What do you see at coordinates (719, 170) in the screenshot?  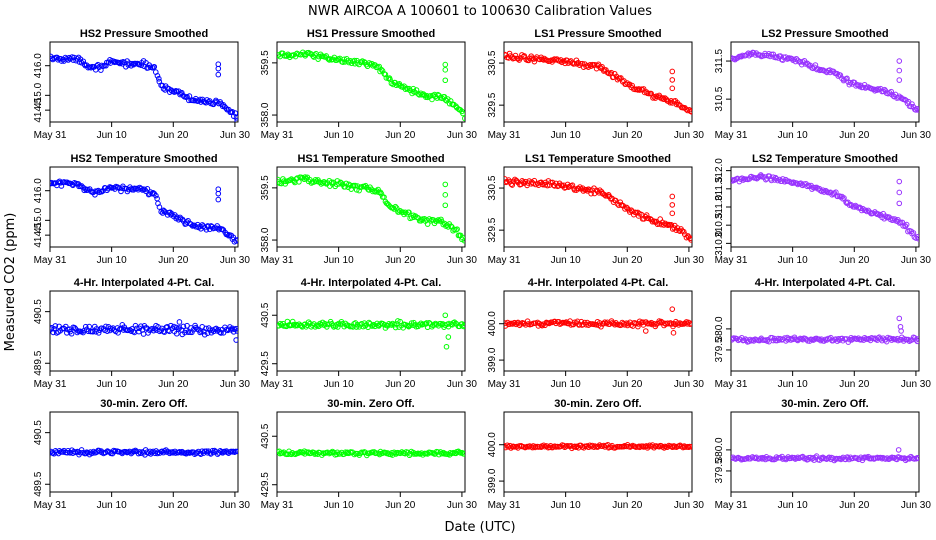 I see `y-tick-label: 312.0` at bounding box center [719, 170].